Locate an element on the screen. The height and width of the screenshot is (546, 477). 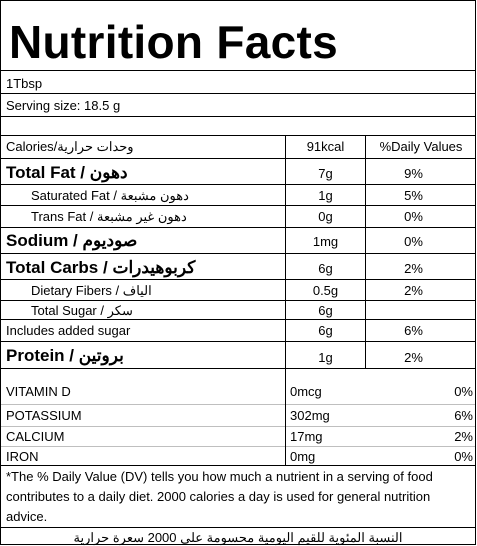
saturated-fat-dv: 5% is located at coordinates (413, 195).